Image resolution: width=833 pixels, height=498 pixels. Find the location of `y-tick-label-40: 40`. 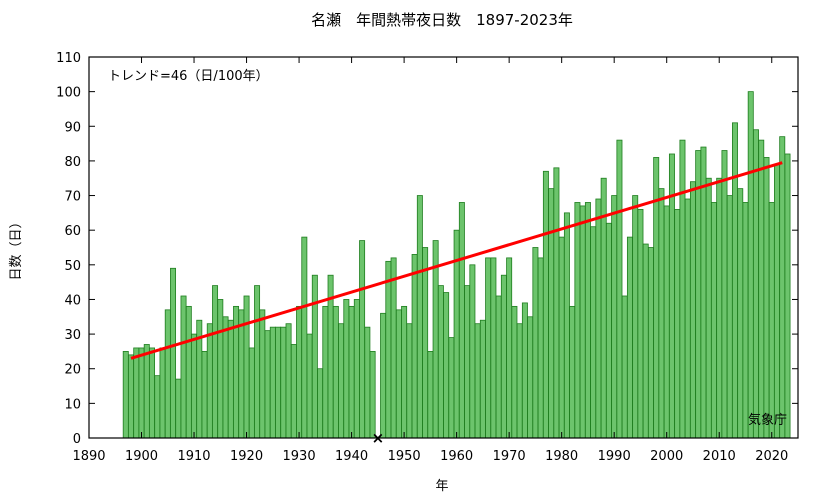

y-tick-label-40: 40 is located at coordinates (72, 300).